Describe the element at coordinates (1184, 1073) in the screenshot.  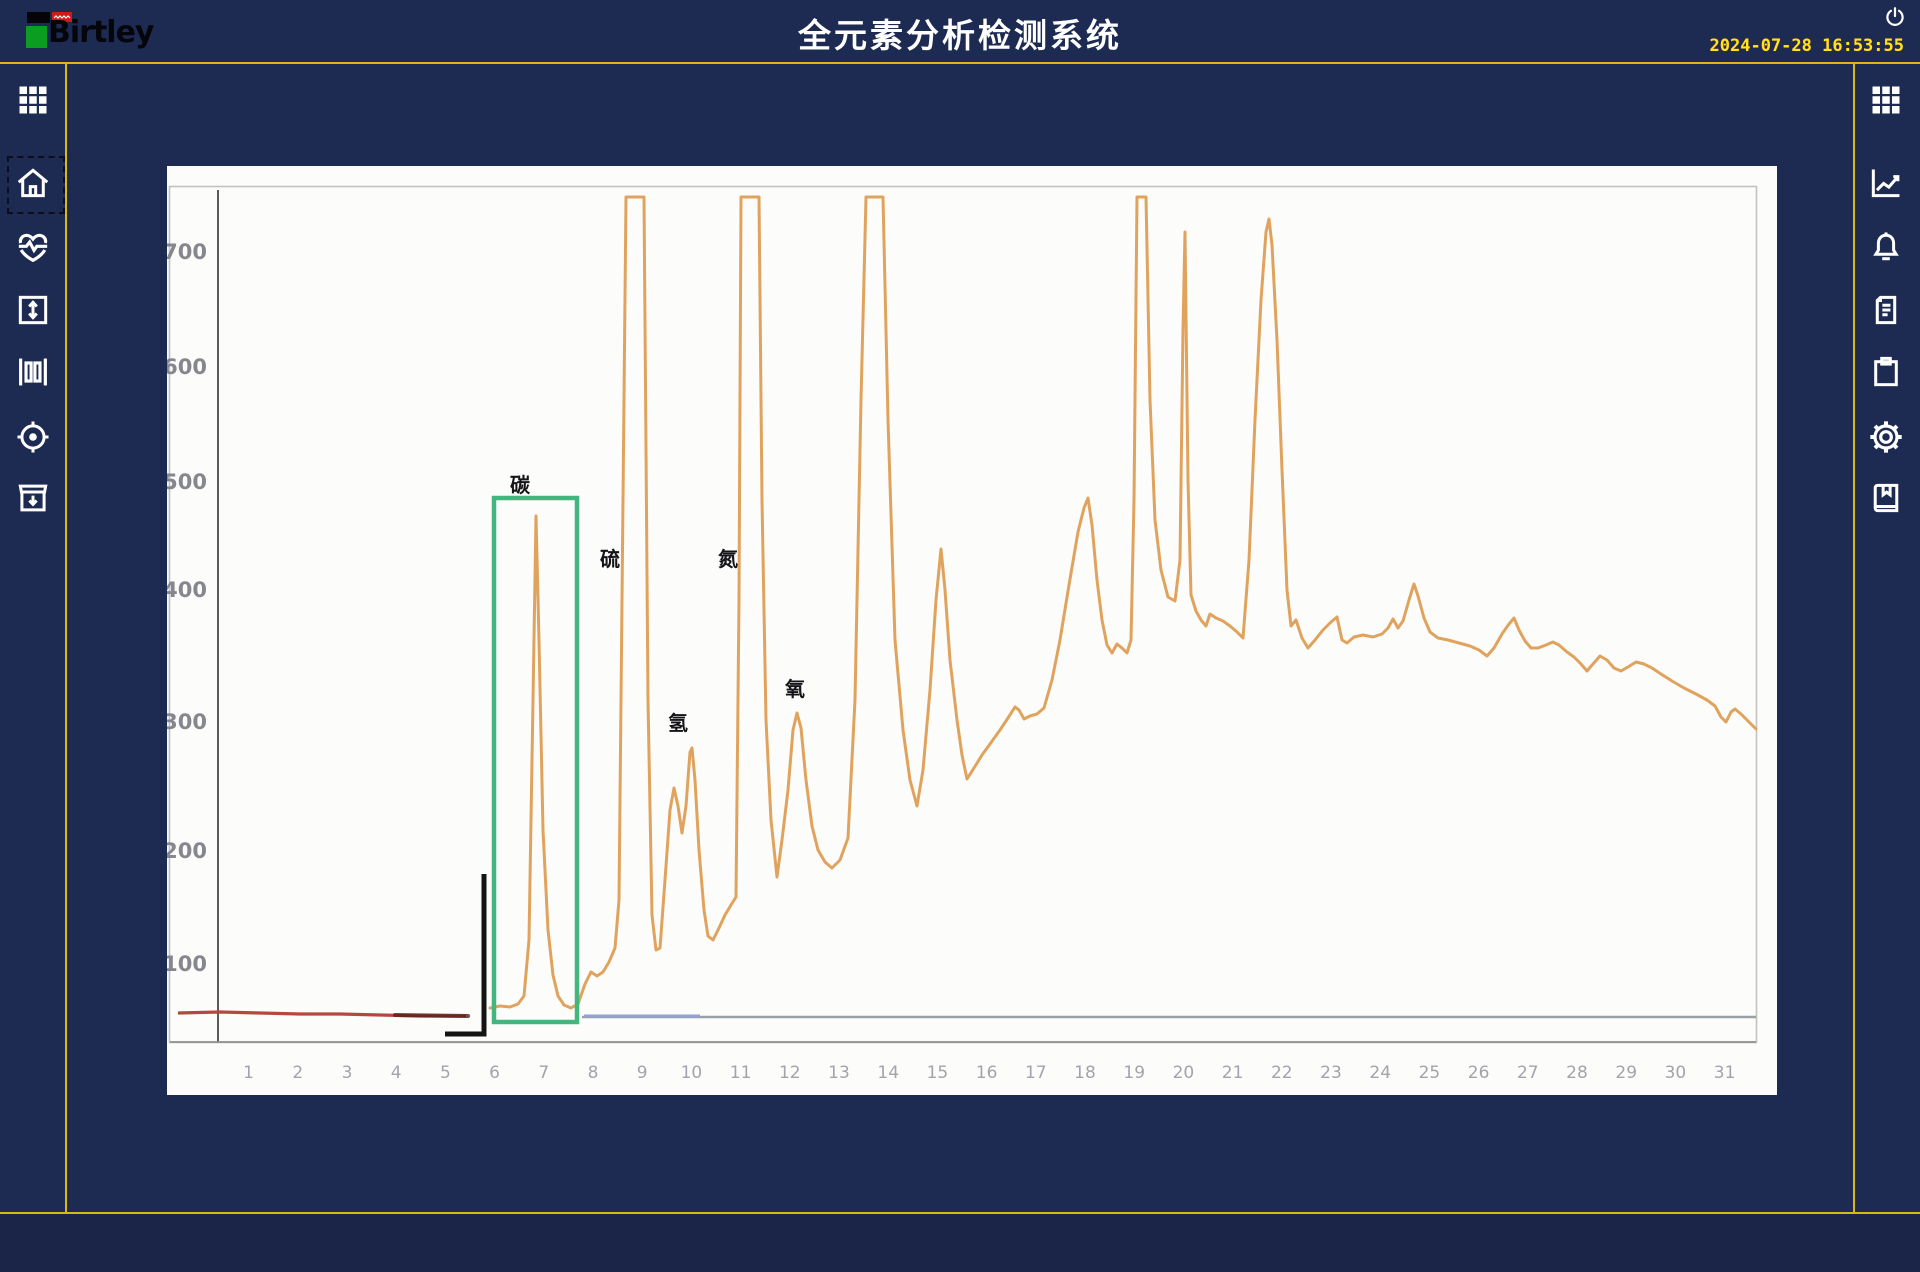
I see `x-tick-label: 20` at that location.